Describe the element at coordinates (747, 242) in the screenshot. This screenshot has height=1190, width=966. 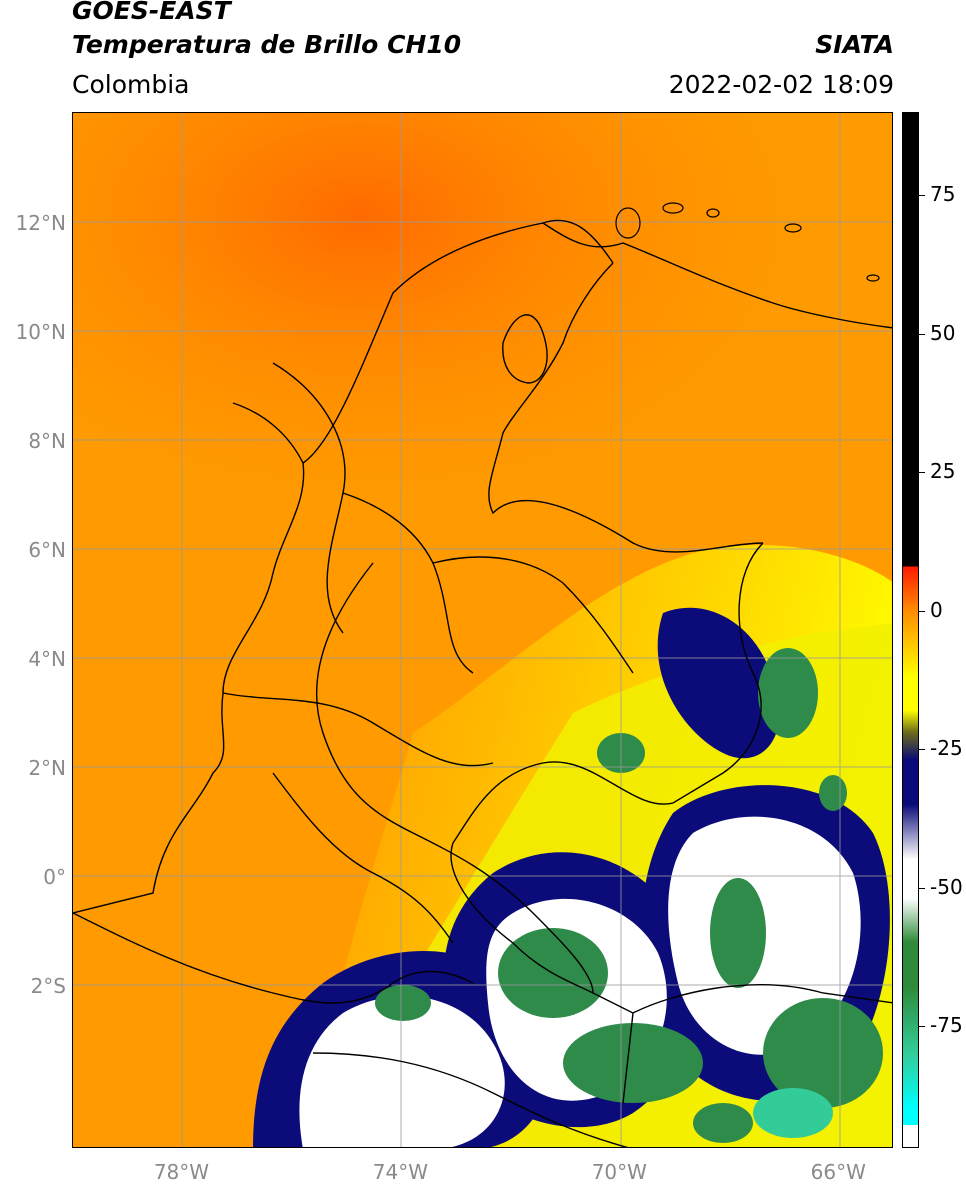
I see `islands` at that location.